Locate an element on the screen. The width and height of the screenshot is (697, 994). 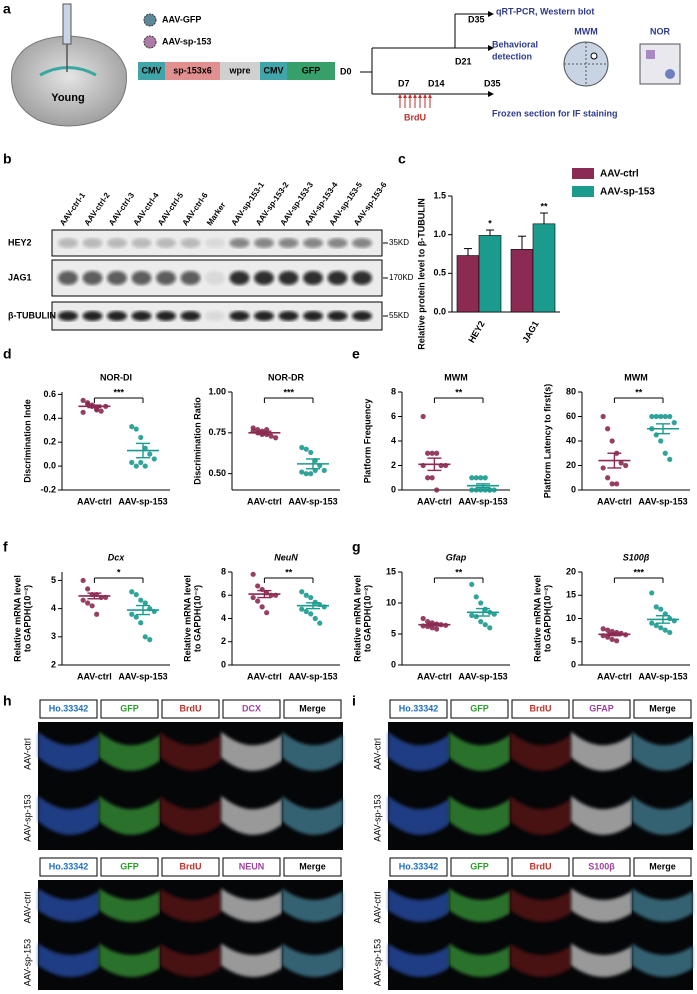
outcome: Frozen section for IF staining is located at coordinates (555, 113).